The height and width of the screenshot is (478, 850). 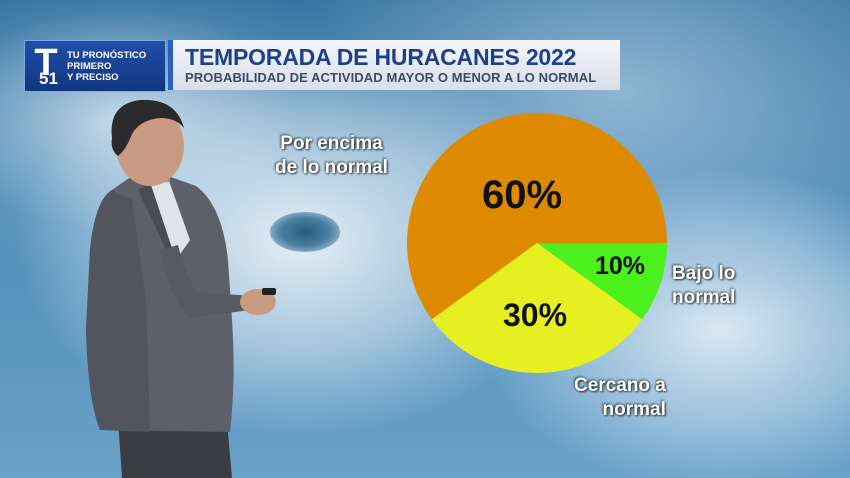 I want to click on slice-category-label: Cercano a normal, so click(x=620, y=398).